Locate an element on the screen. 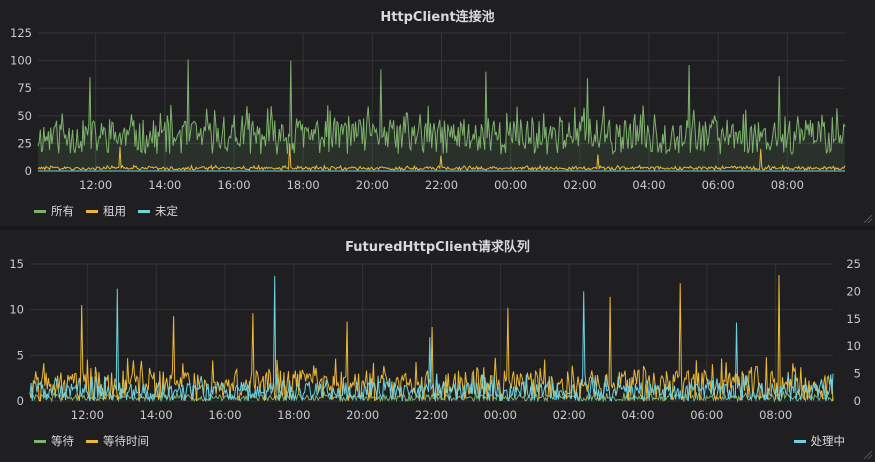 The height and width of the screenshot is (462, 875). y-right-tick-label: 10 is located at coordinates (853, 346).